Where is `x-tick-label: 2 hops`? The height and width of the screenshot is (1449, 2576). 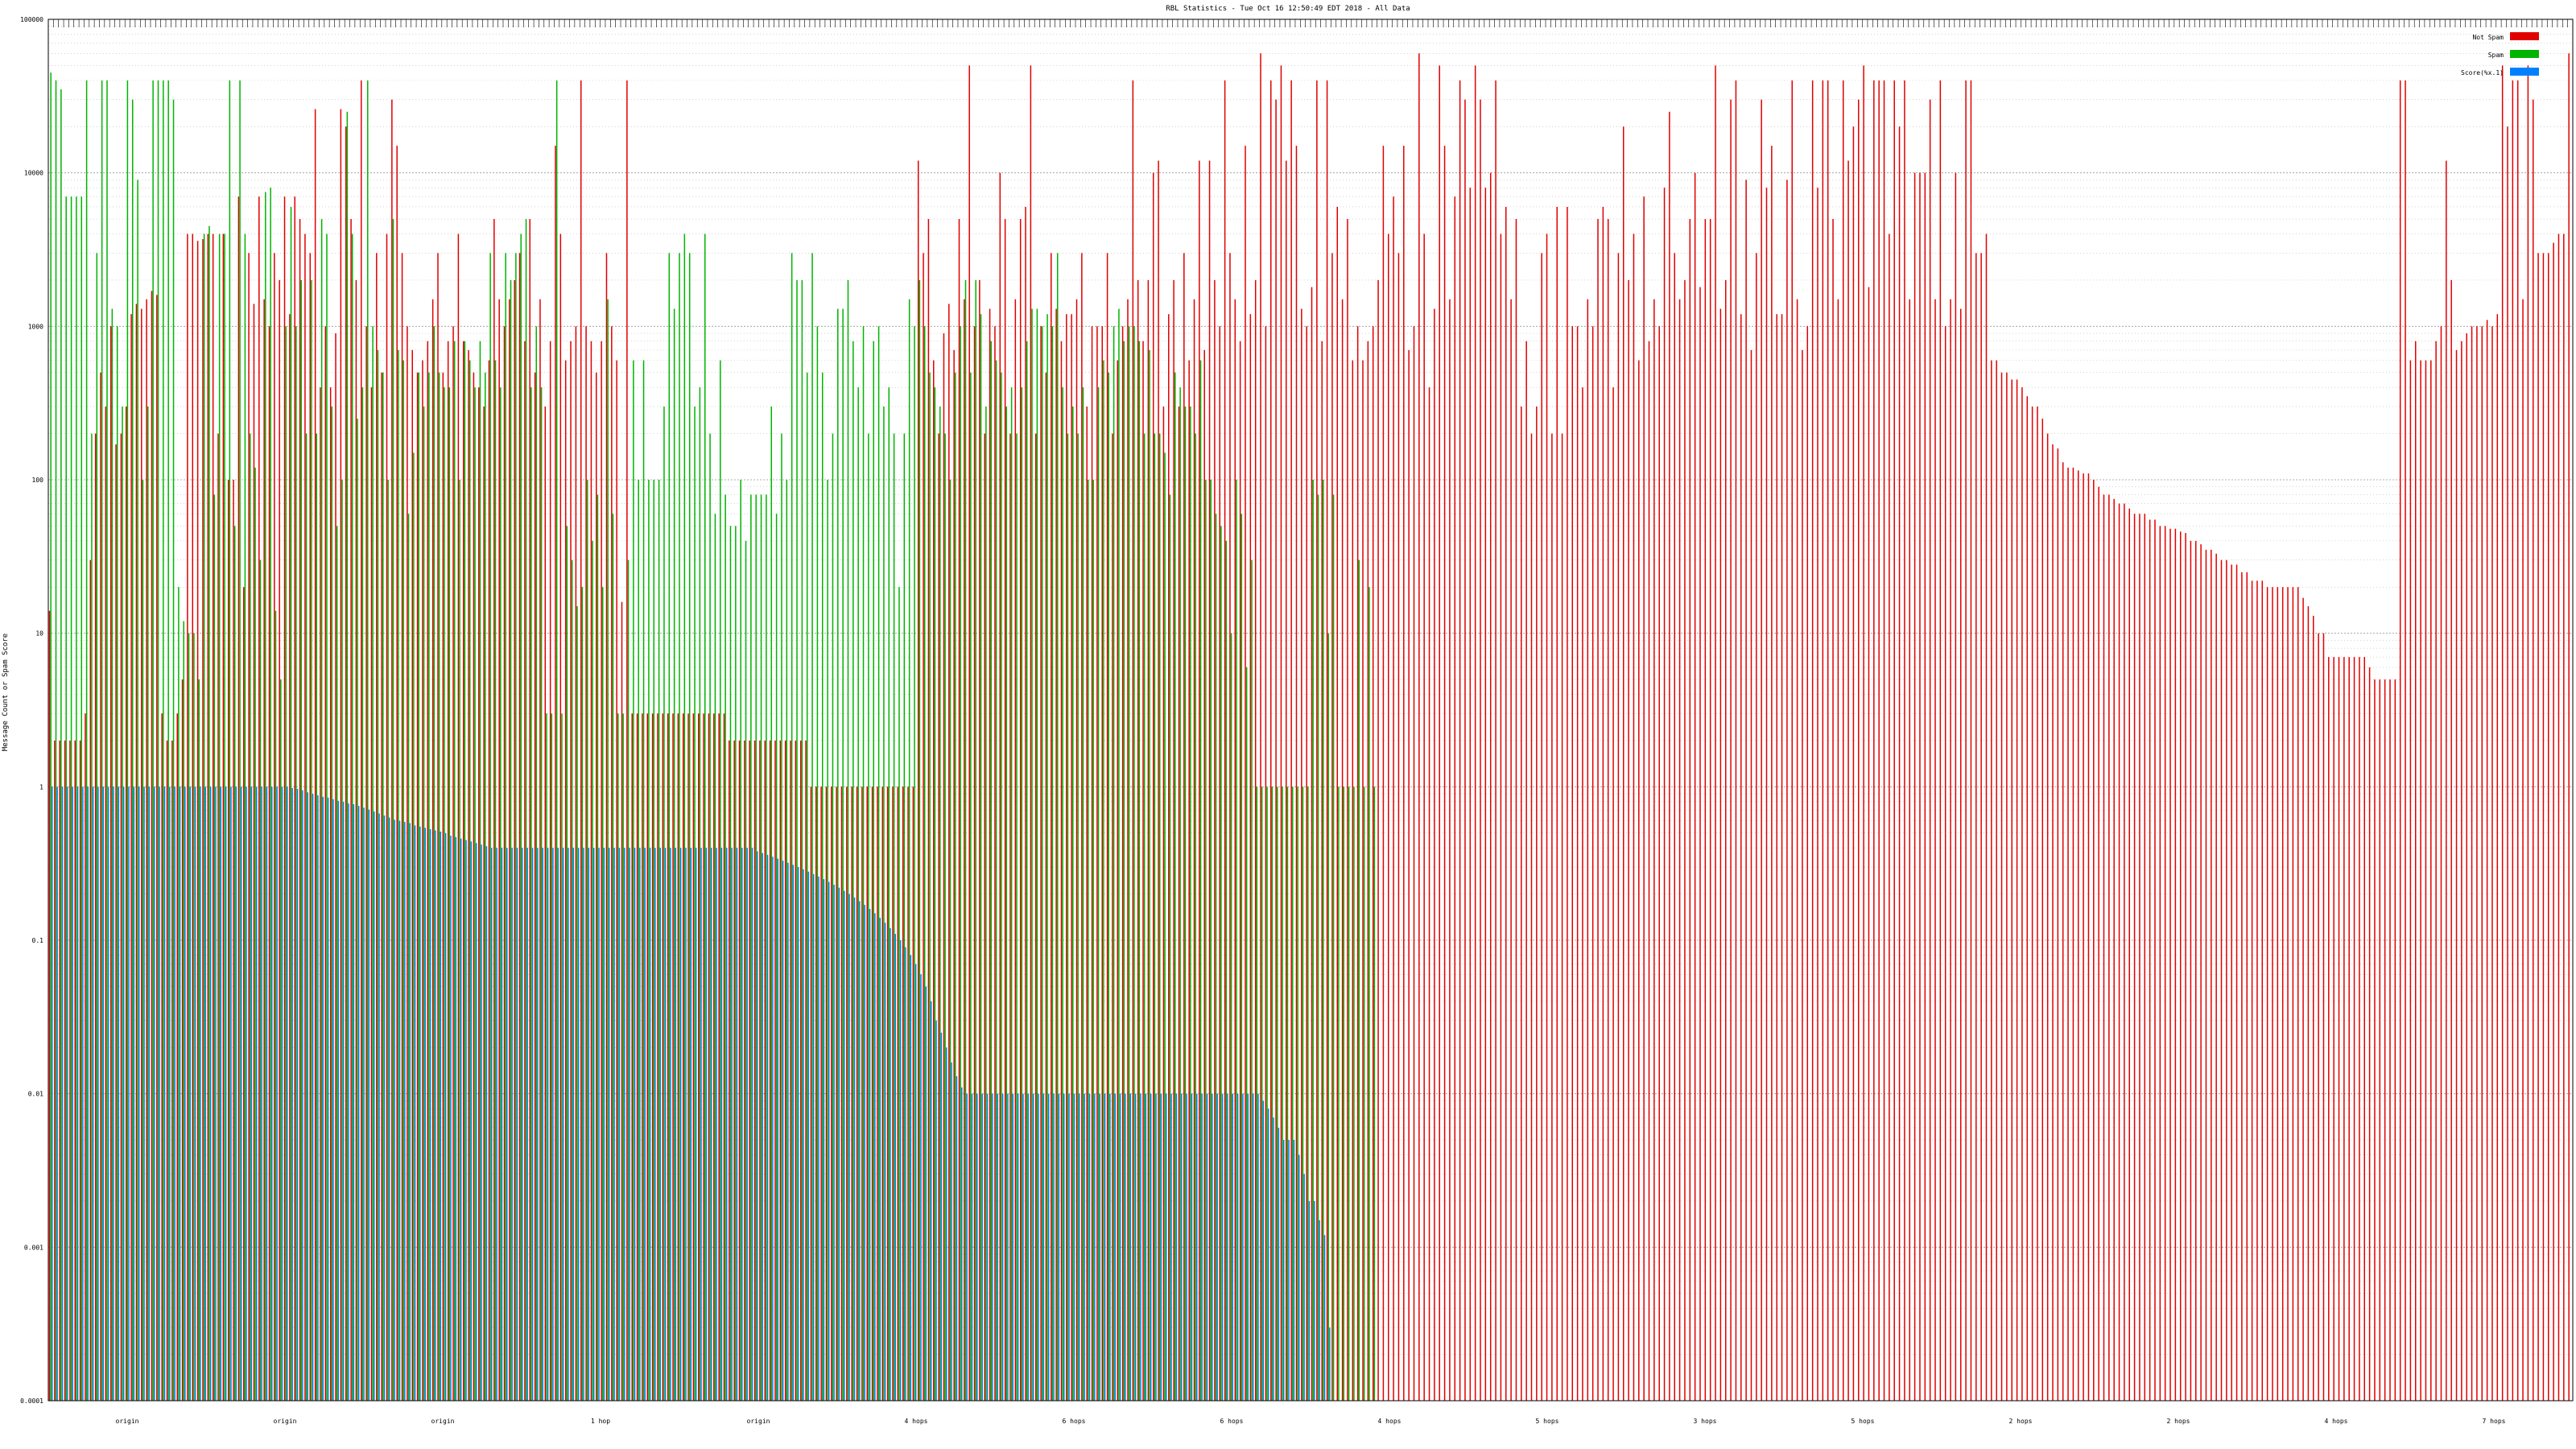
x-tick-label: 2 hops is located at coordinates (2178, 1421).